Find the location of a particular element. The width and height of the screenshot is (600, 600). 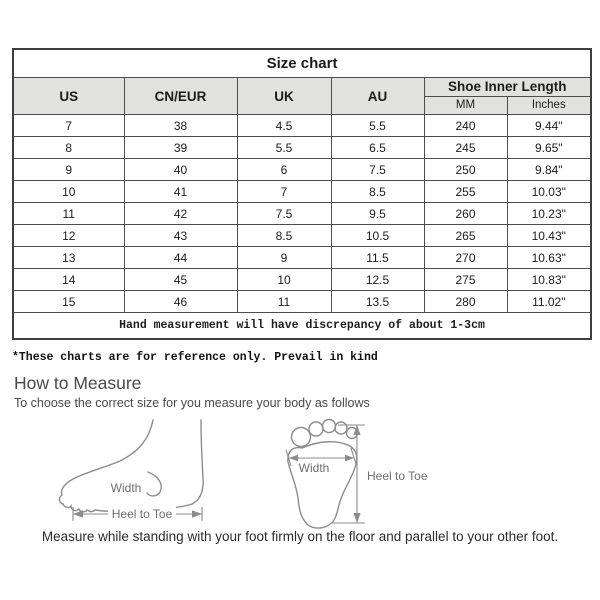

cell: 4.5 is located at coordinates (284, 125).